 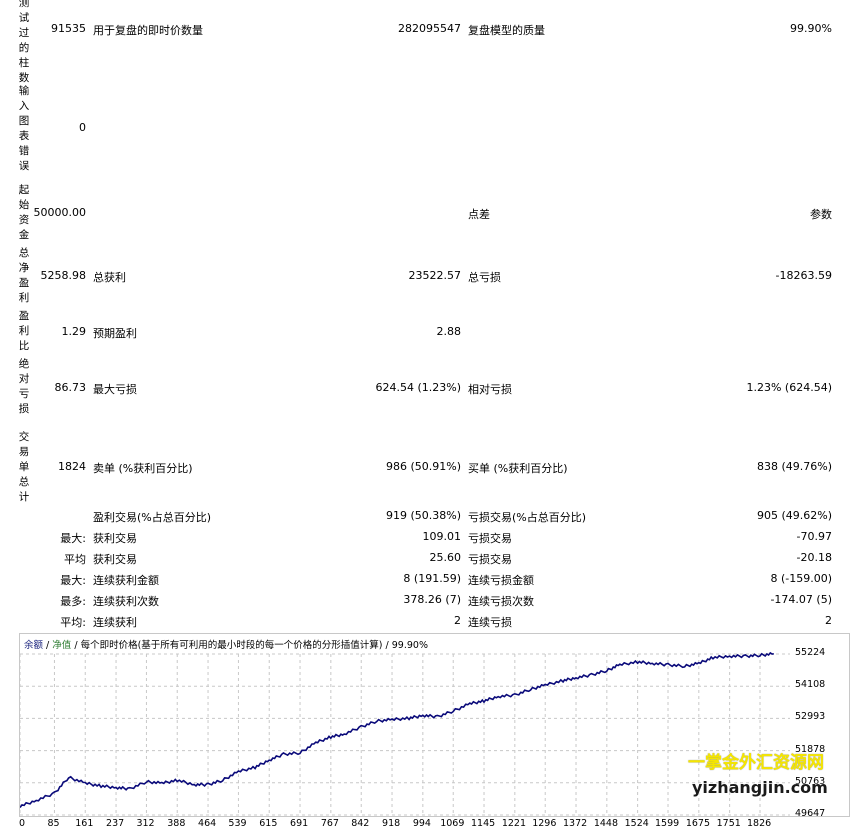 I want to click on label-total-trades: 交易单总计, so click(x=24, y=467).